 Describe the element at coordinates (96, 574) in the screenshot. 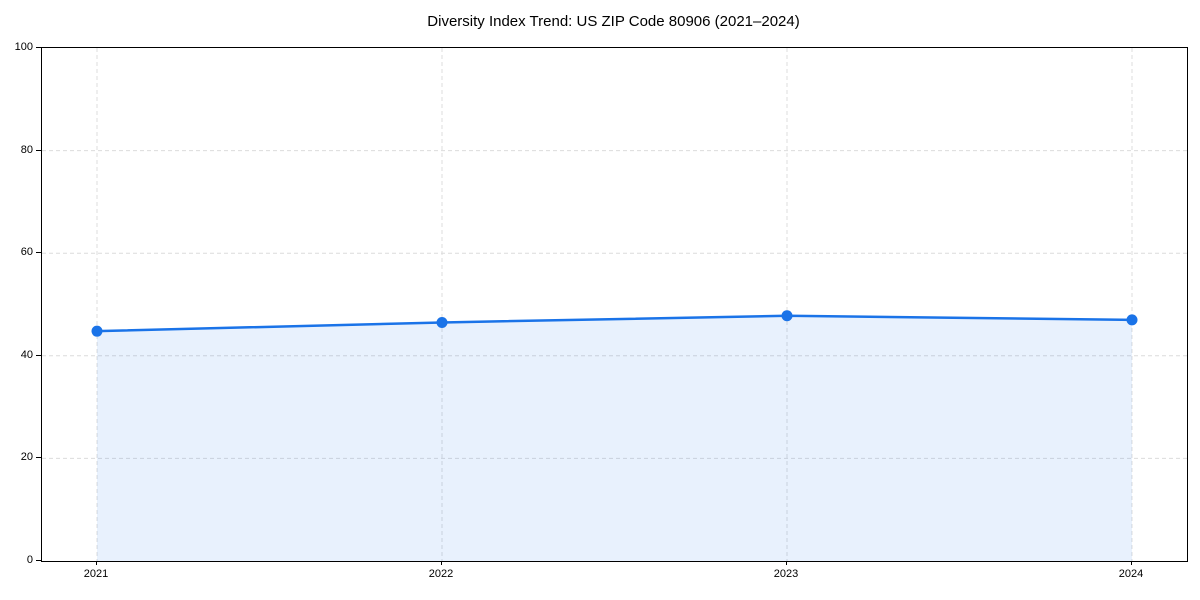

I see `x-tick-label-2021: 2021` at that location.